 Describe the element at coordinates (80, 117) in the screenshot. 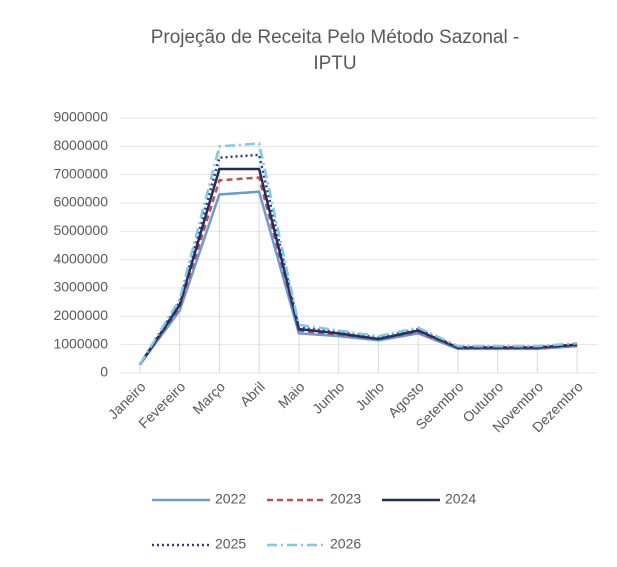

I see `y-tick-label: 9000000` at that location.